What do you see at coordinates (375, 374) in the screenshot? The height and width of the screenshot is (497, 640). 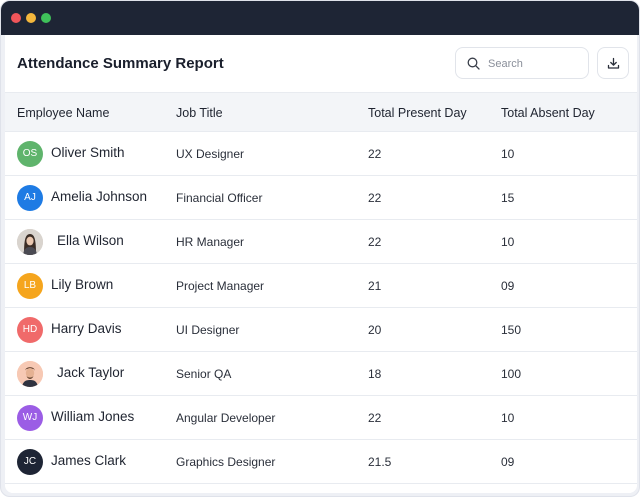 I see `present-days: 18` at bounding box center [375, 374].